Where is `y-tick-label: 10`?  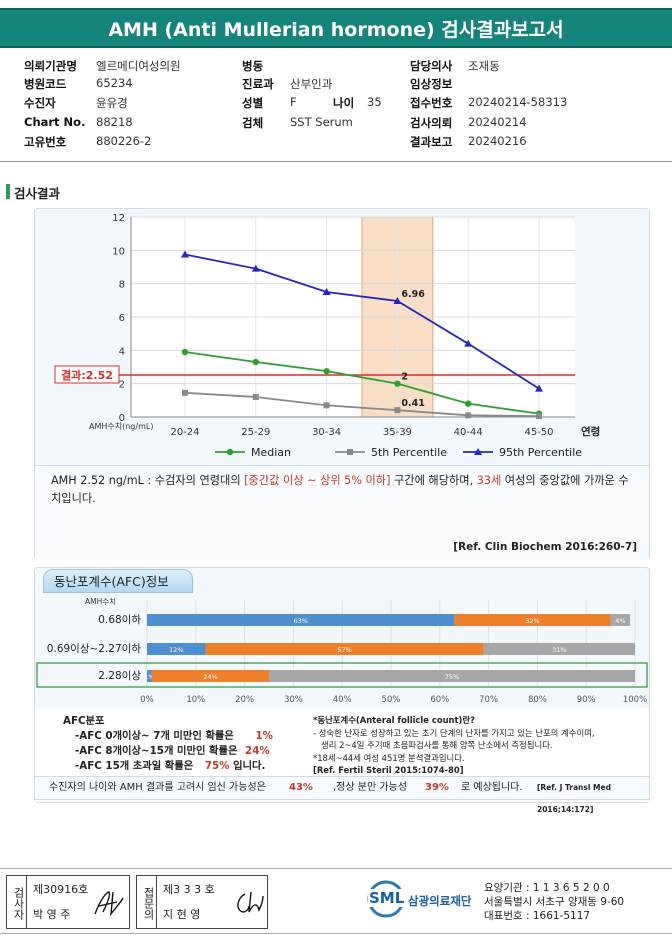 y-tick-label: 10 is located at coordinates (118, 251).